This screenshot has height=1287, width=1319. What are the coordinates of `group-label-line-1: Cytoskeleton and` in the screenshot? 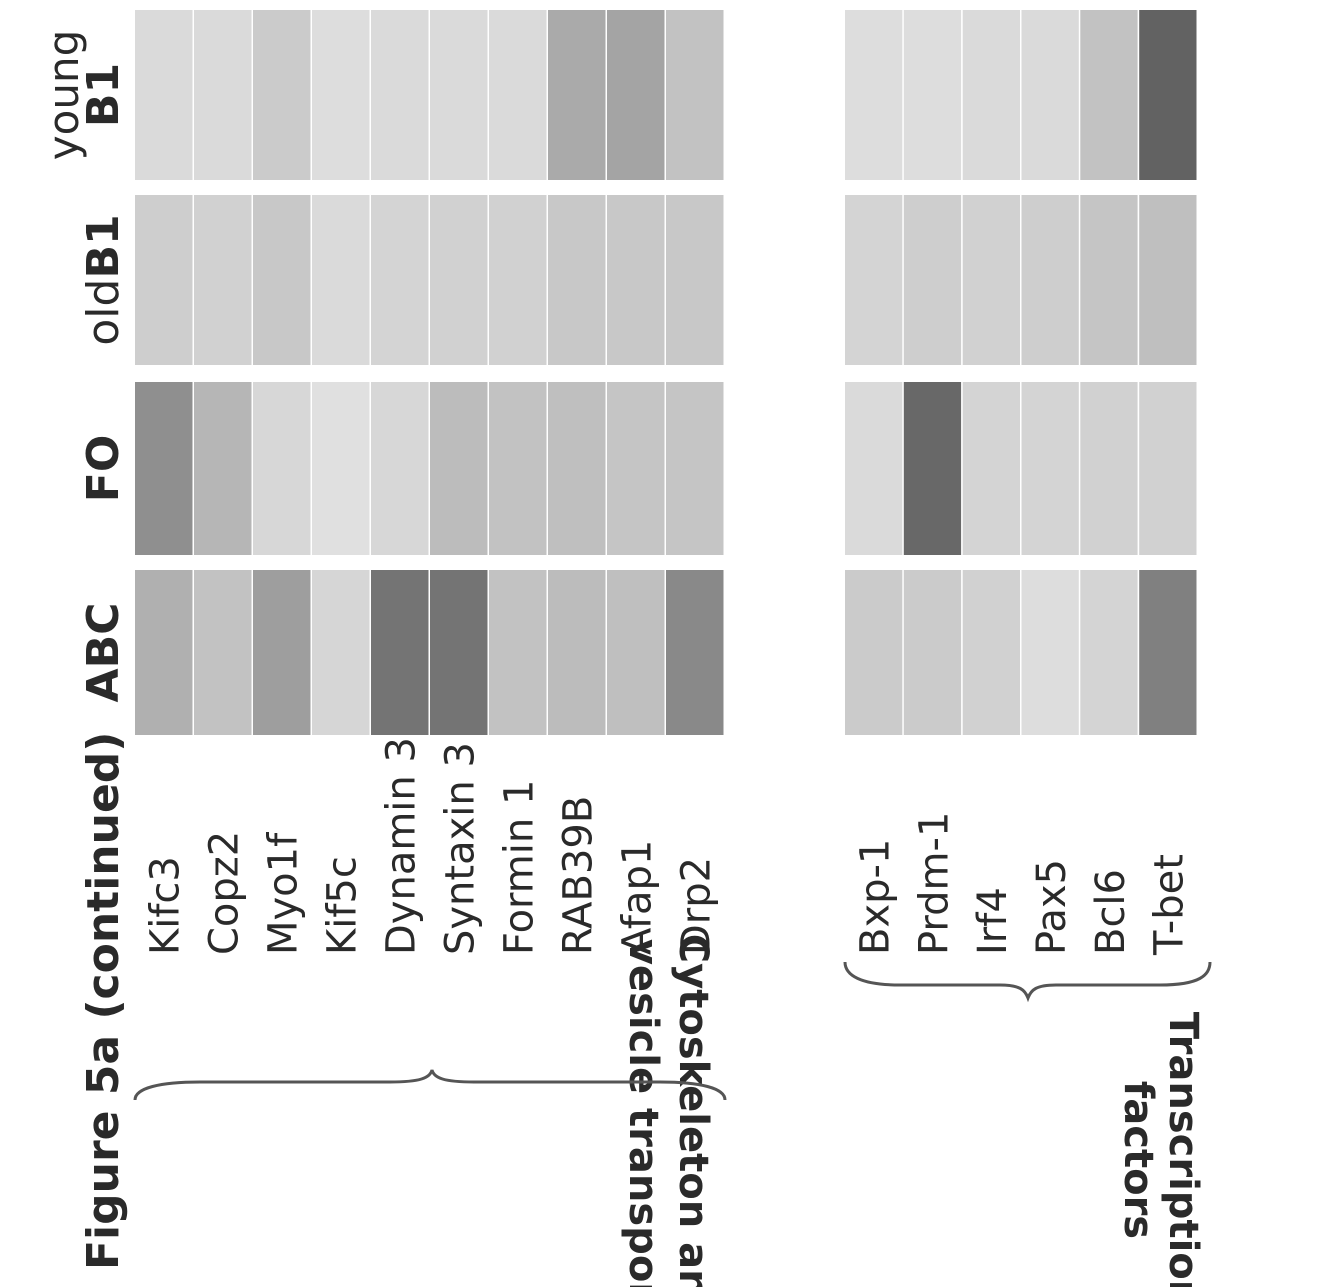 It's located at (693, 1110).